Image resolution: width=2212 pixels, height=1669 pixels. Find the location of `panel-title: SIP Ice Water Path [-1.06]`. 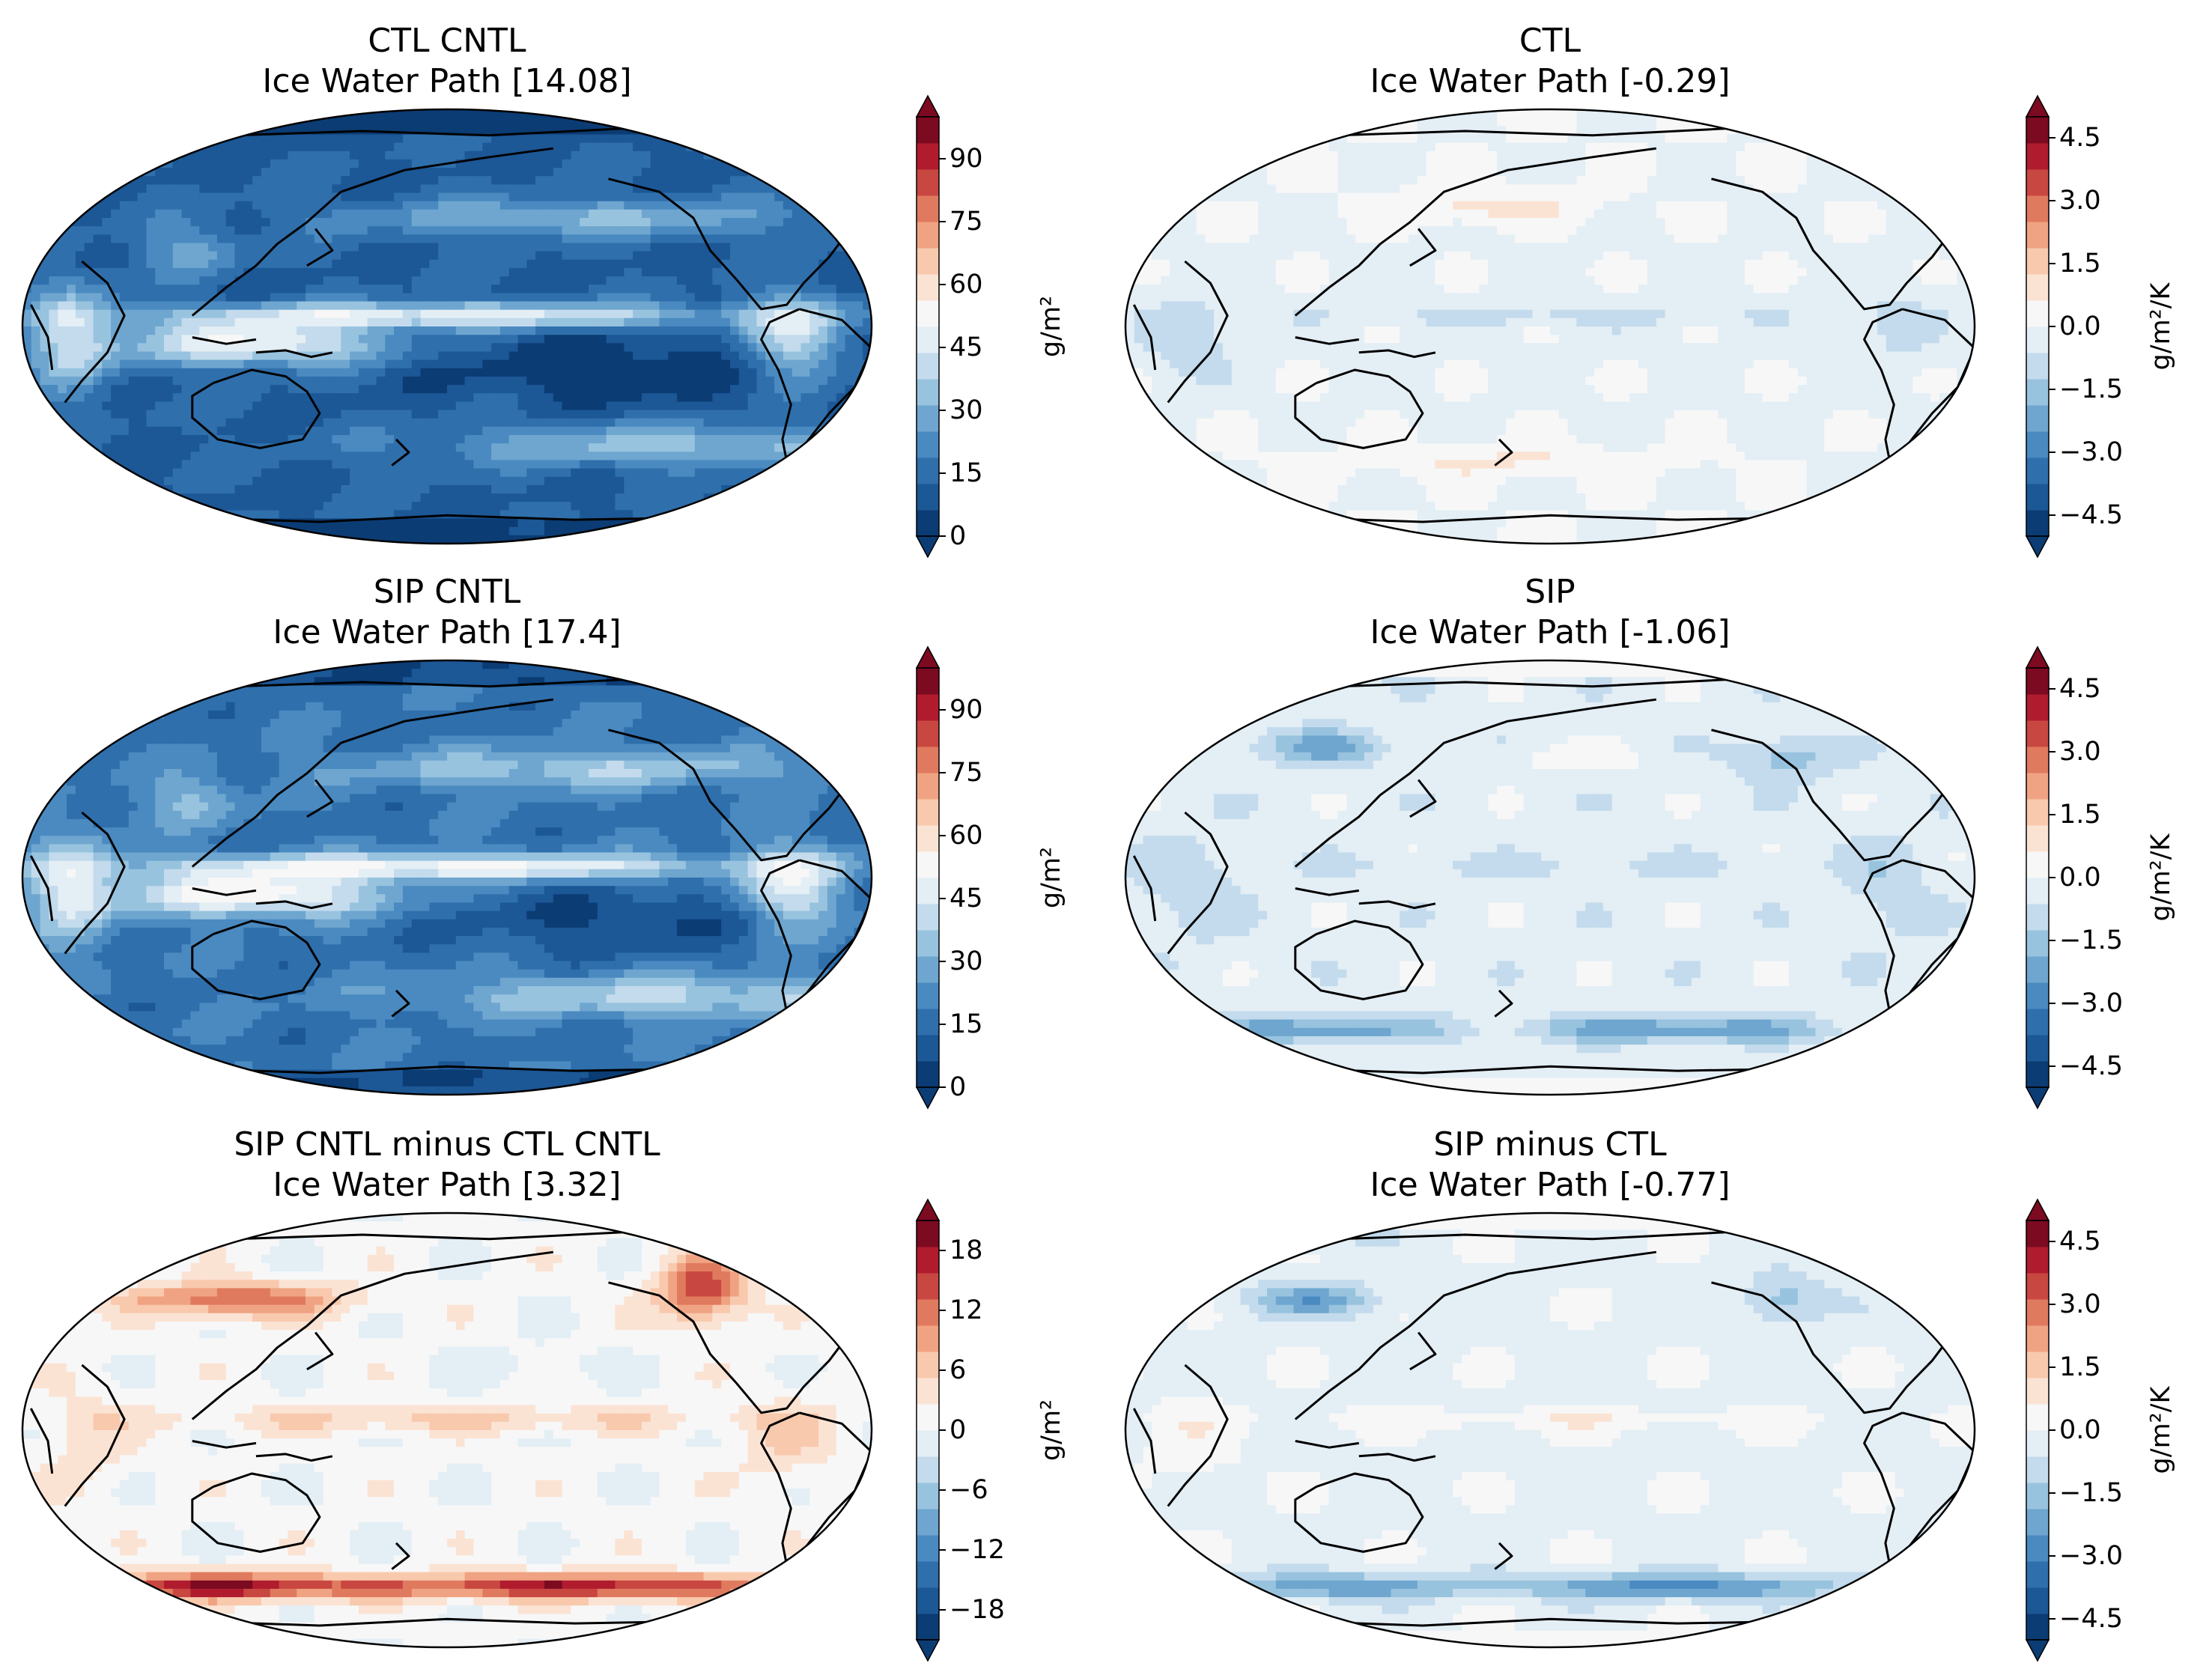

panel-title: SIP Ice Water Path [-1.06] is located at coordinates (1550, 612).